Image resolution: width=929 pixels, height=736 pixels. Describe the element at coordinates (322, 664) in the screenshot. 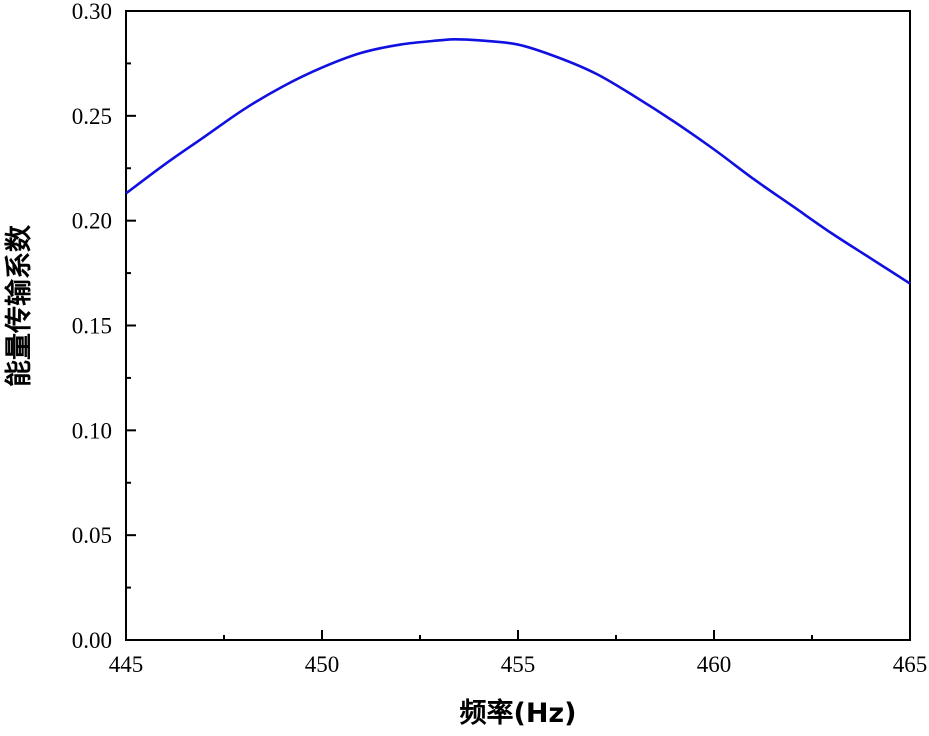

I see `x-tick-label: 450` at that location.